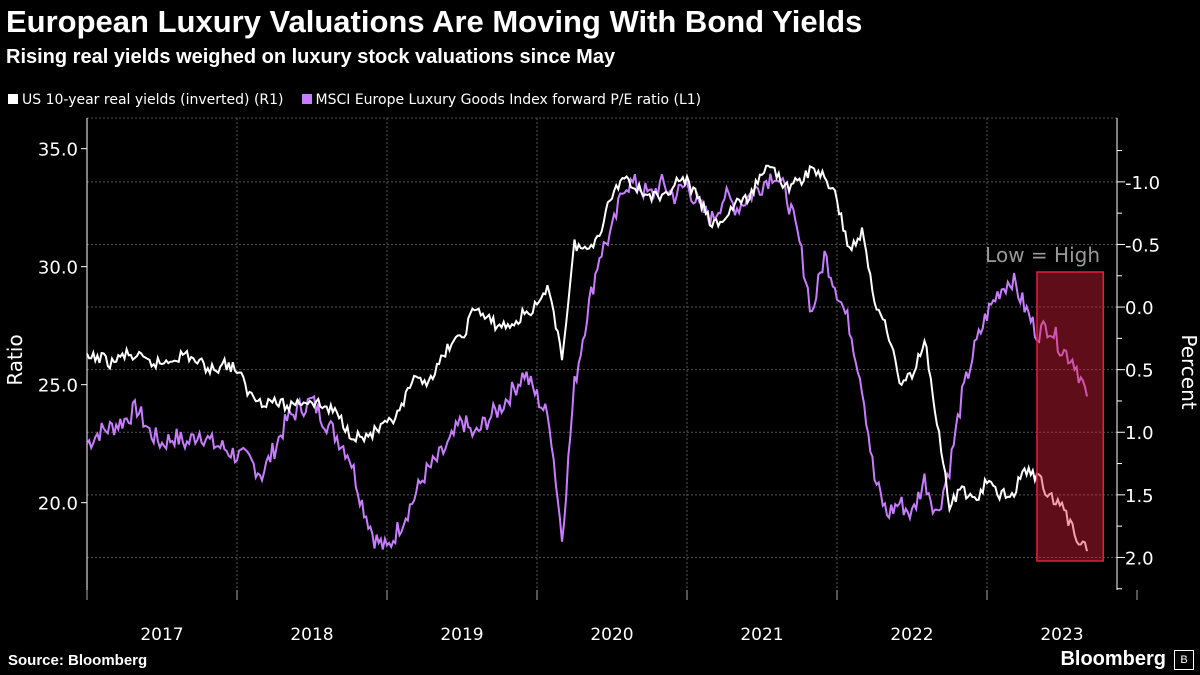  I want to click on highlight-box, so click(1070, 416).